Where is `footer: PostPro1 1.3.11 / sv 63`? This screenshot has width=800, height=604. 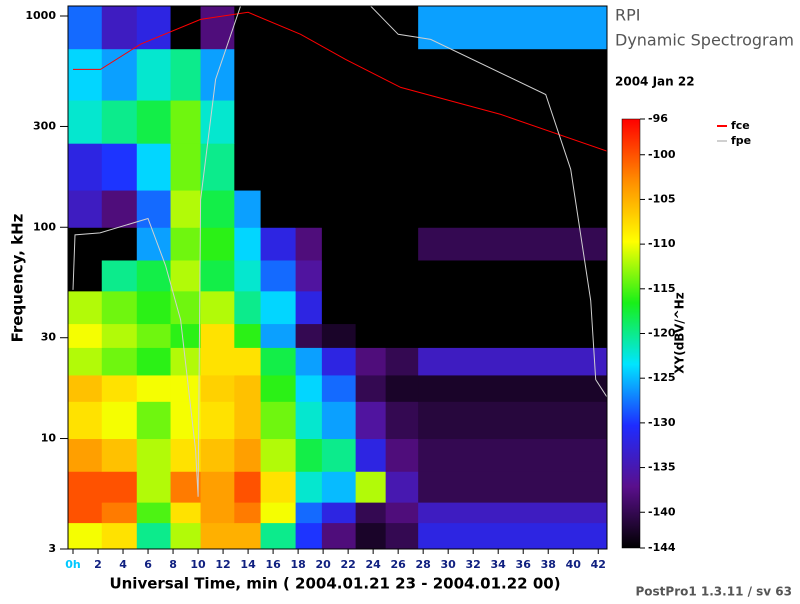 footer: PostPro1 1.3.11 / sv 63 is located at coordinates (714, 592).